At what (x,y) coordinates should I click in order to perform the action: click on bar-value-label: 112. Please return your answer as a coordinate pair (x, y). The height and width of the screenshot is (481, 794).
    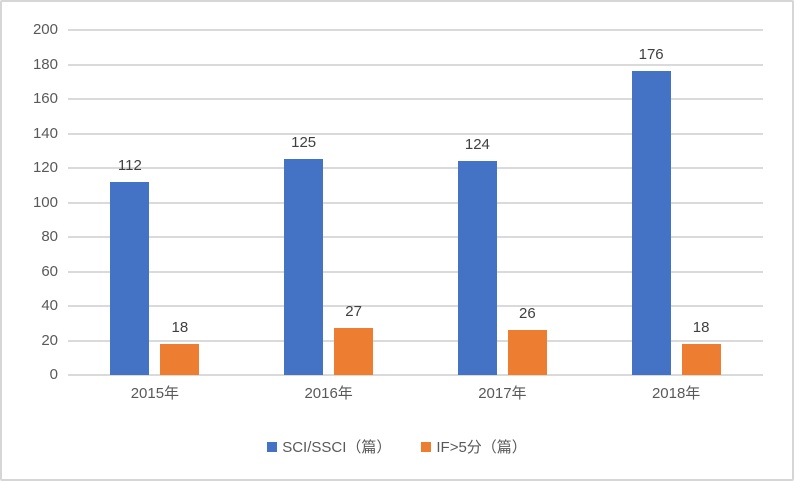
    Looking at the image, I should click on (129, 165).